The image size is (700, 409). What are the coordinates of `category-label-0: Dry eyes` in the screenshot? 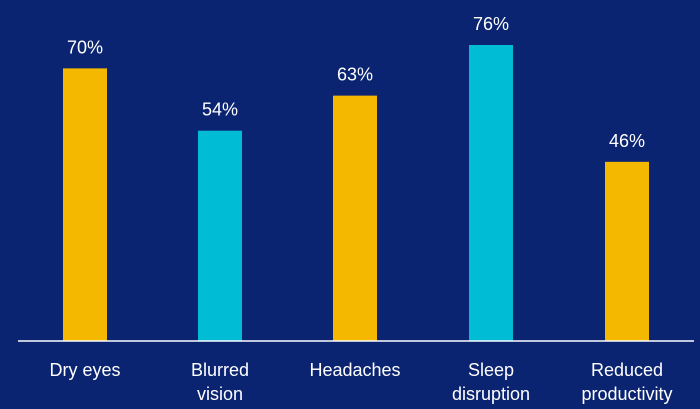 It's located at (84, 370).